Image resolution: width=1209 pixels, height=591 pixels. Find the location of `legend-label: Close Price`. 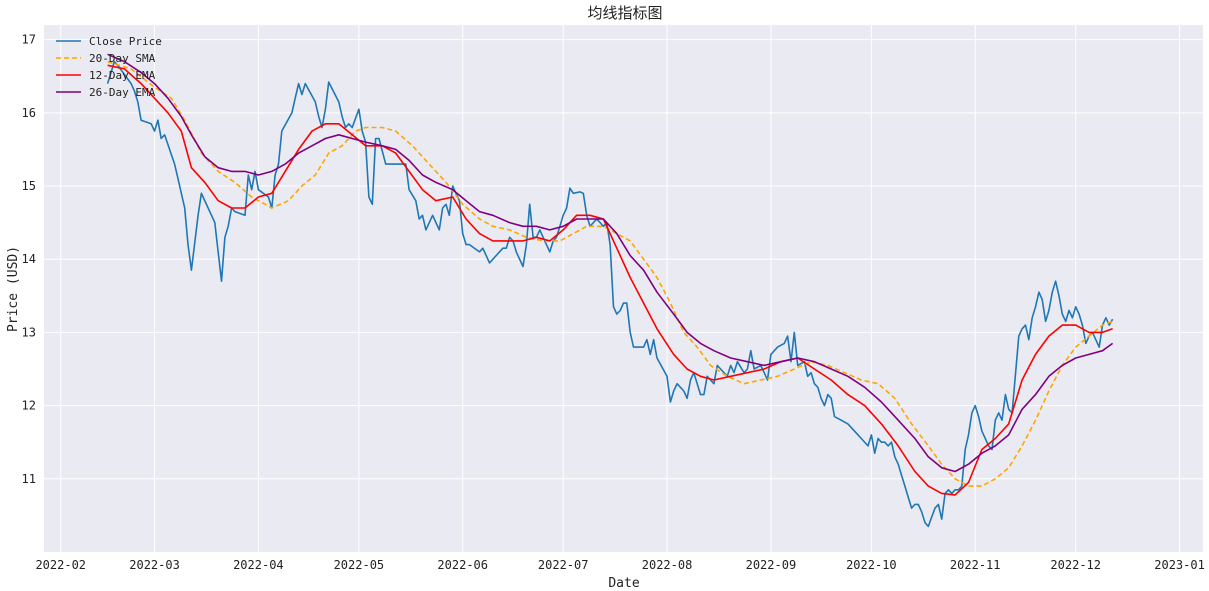

legend-label: Close Price is located at coordinates (125, 41).